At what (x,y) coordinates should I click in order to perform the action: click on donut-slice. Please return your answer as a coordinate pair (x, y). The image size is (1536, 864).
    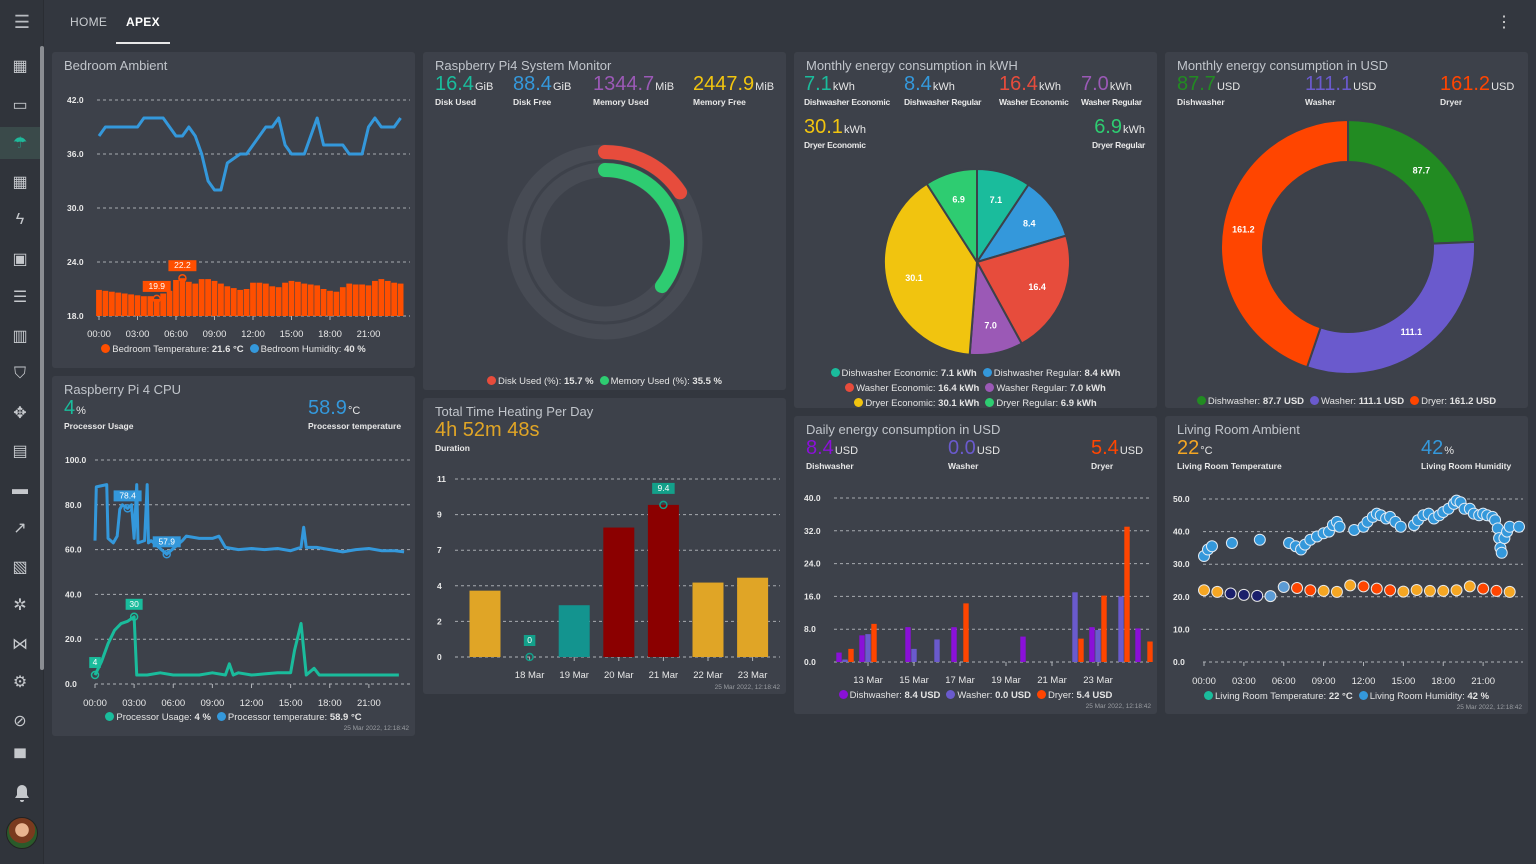
    Looking at the image, I should click on (1284, 243).